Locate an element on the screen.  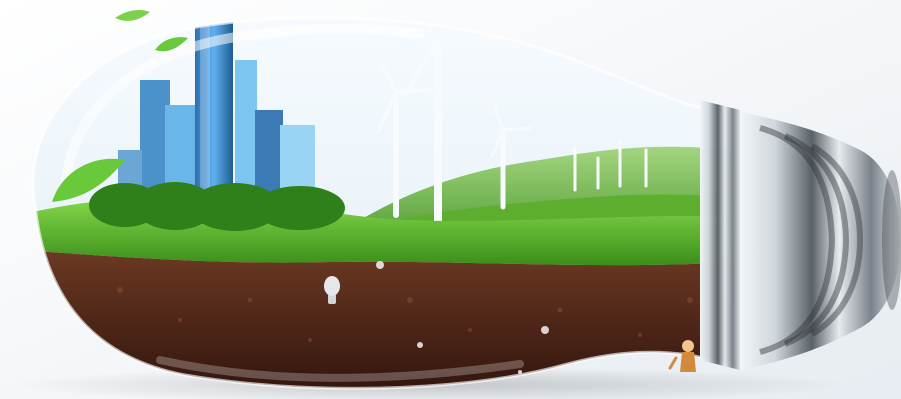
base-cap is located at coordinates (891, 240).